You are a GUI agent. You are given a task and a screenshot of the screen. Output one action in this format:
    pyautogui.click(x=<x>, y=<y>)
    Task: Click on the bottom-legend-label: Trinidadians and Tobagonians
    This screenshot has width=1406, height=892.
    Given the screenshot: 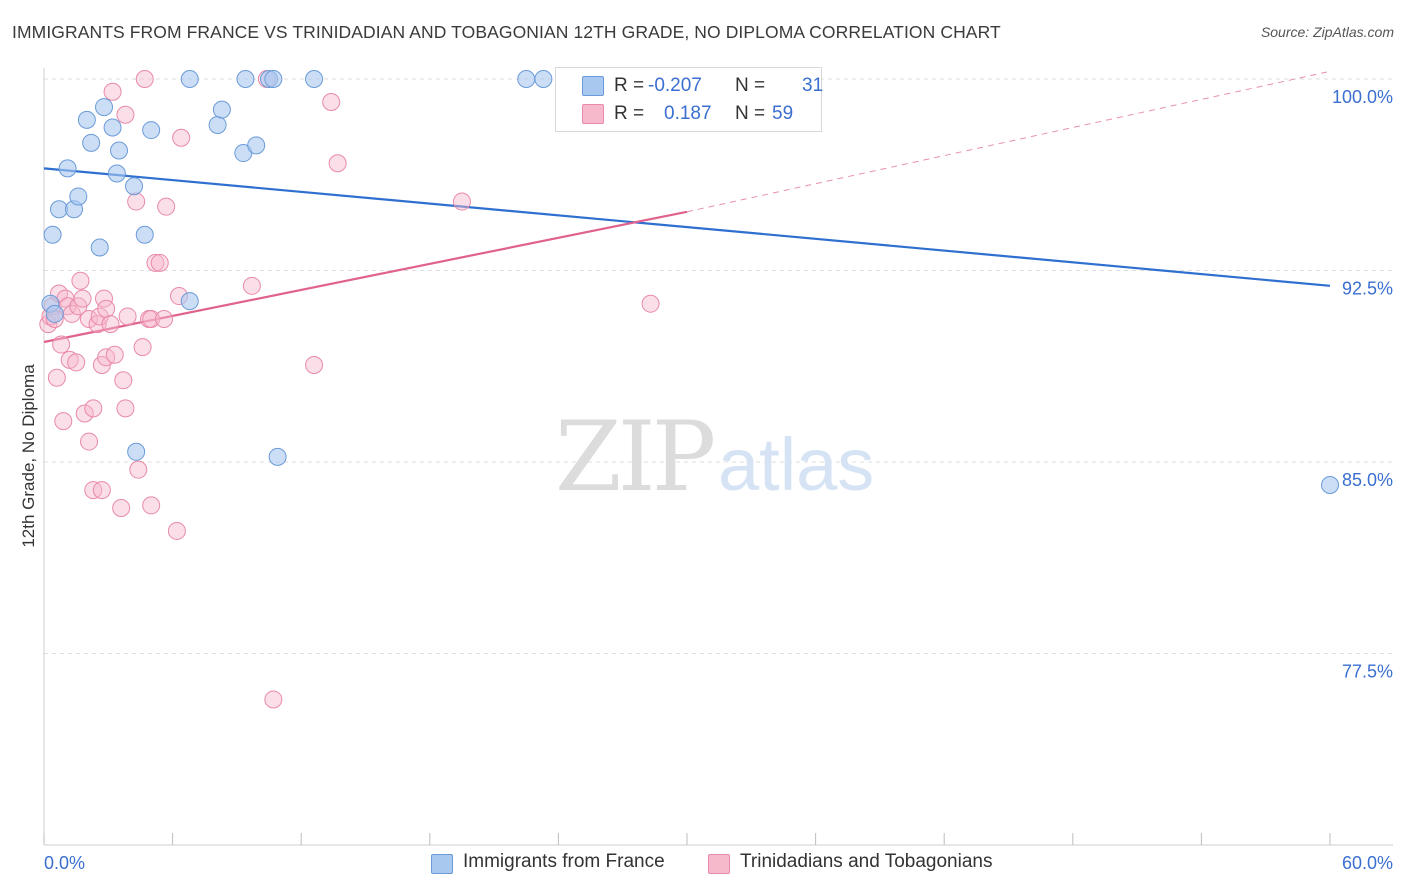 What is the action you would take?
    pyautogui.click(x=866, y=861)
    